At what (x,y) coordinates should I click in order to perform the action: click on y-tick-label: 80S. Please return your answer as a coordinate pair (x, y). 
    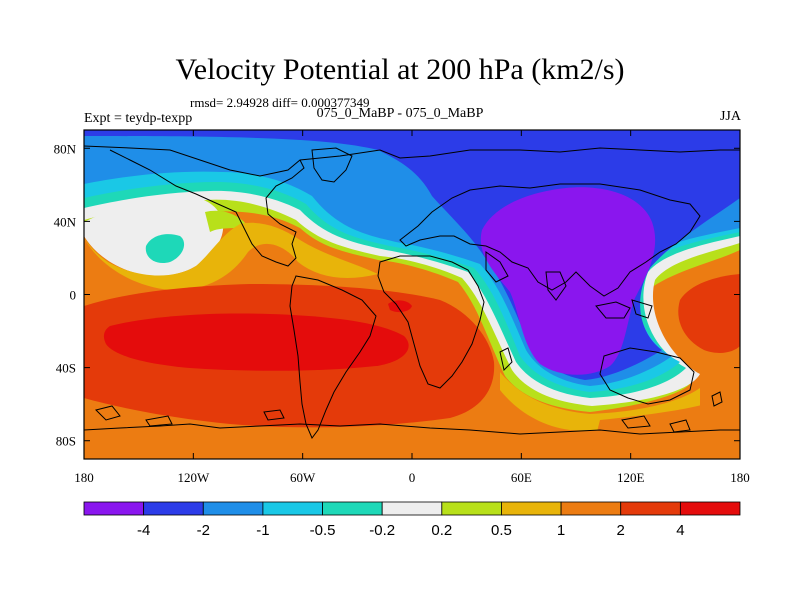
    Looking at the image, I should click on (66, 441).